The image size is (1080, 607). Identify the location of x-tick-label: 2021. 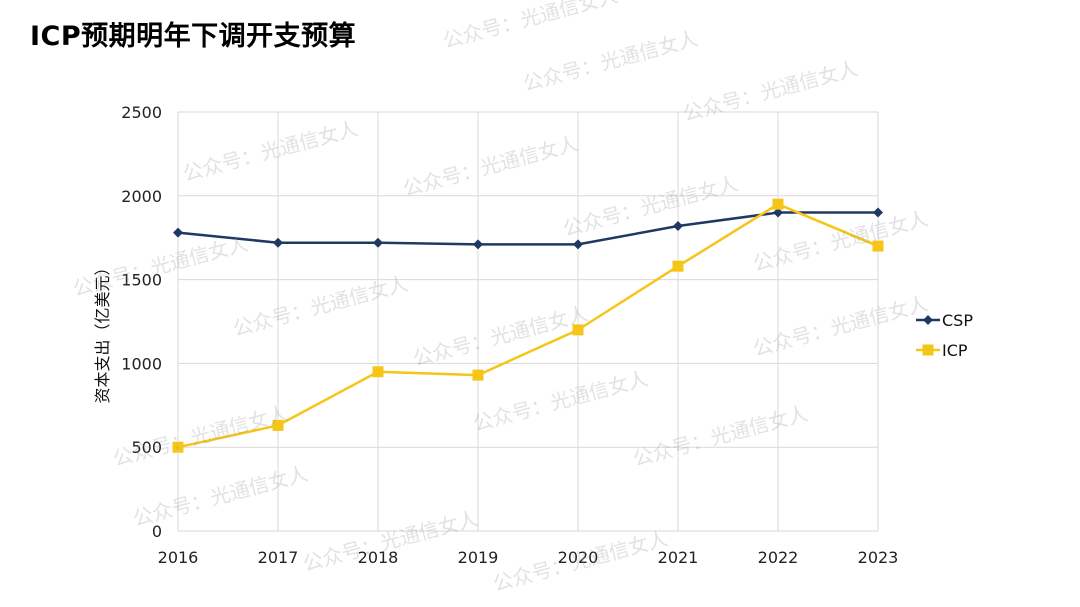
(678, 557).